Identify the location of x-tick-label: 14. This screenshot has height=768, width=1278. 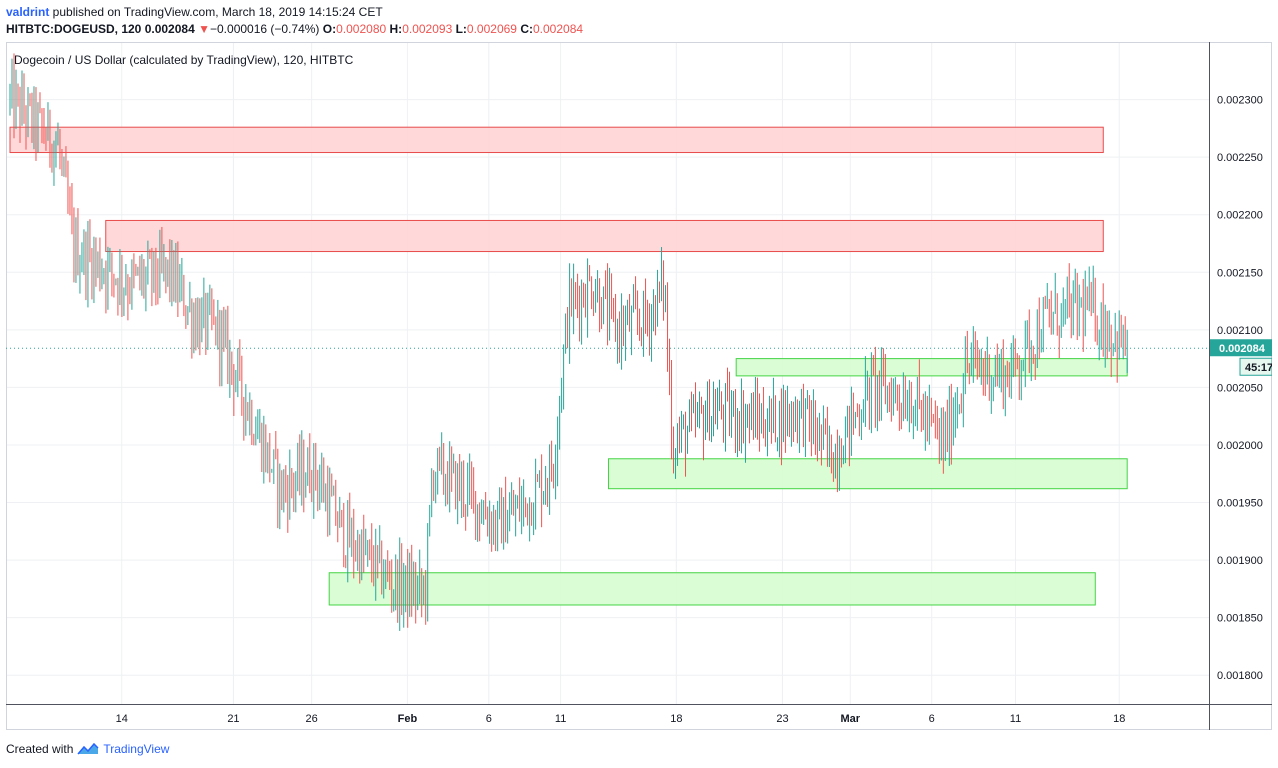
(122, 719).